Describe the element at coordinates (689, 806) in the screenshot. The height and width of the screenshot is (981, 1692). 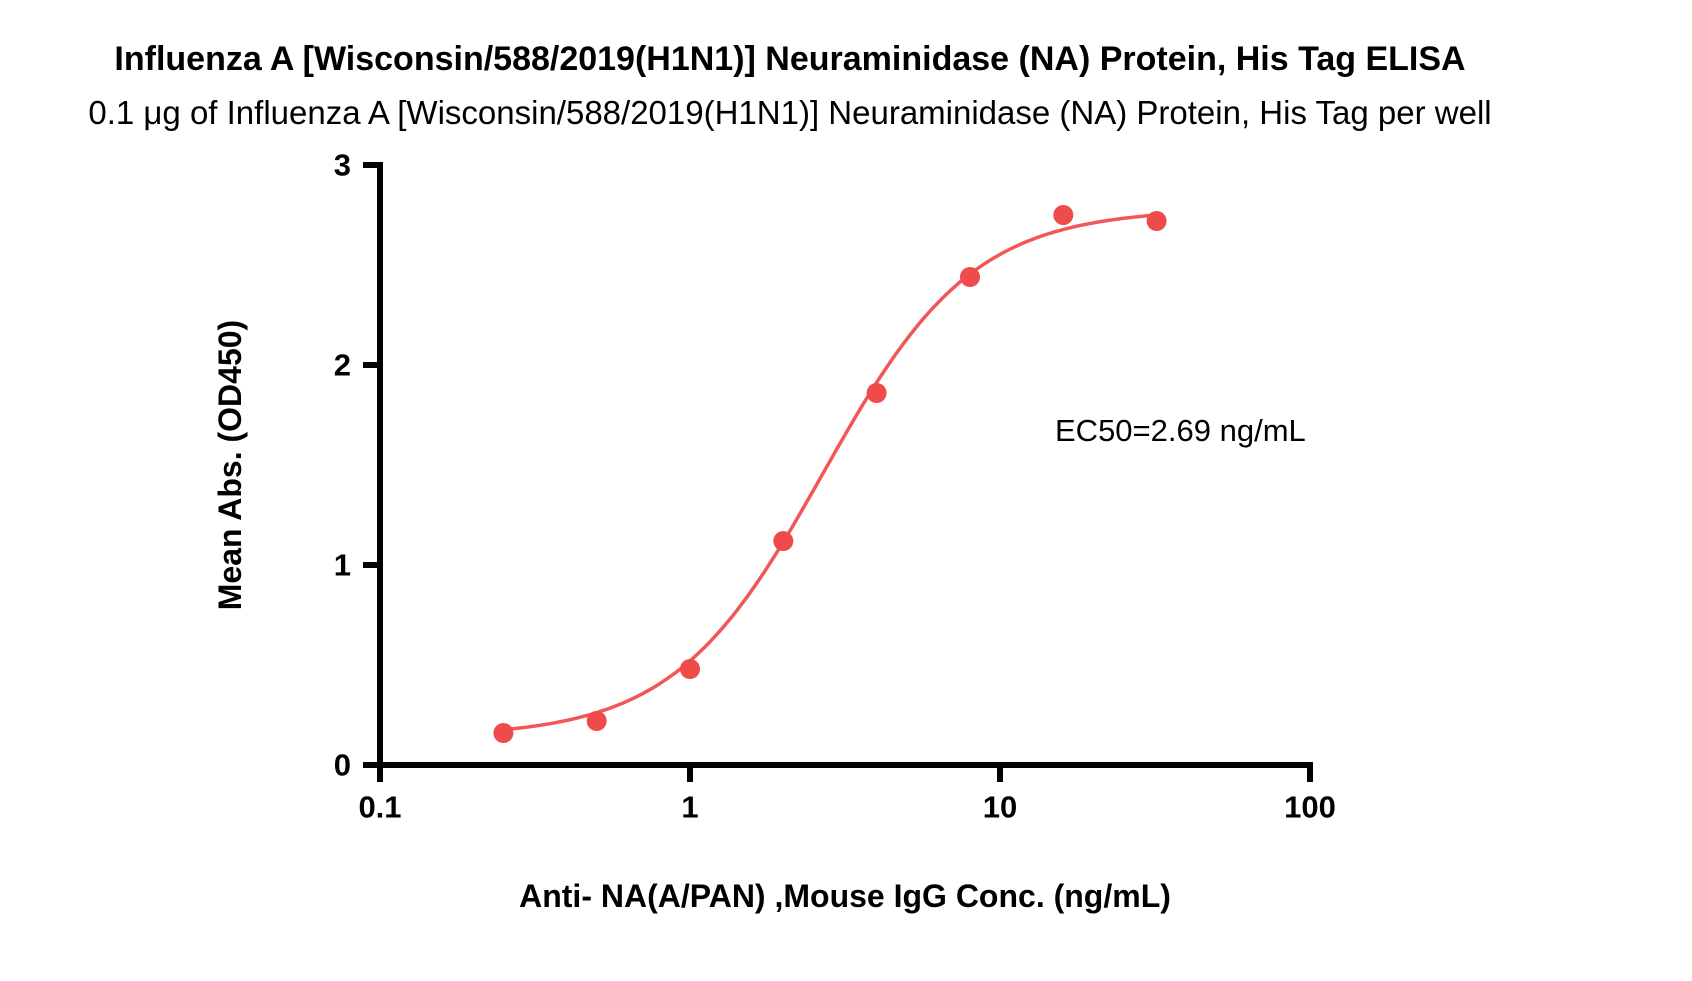
I see `x-tick-label: 1` at that location.